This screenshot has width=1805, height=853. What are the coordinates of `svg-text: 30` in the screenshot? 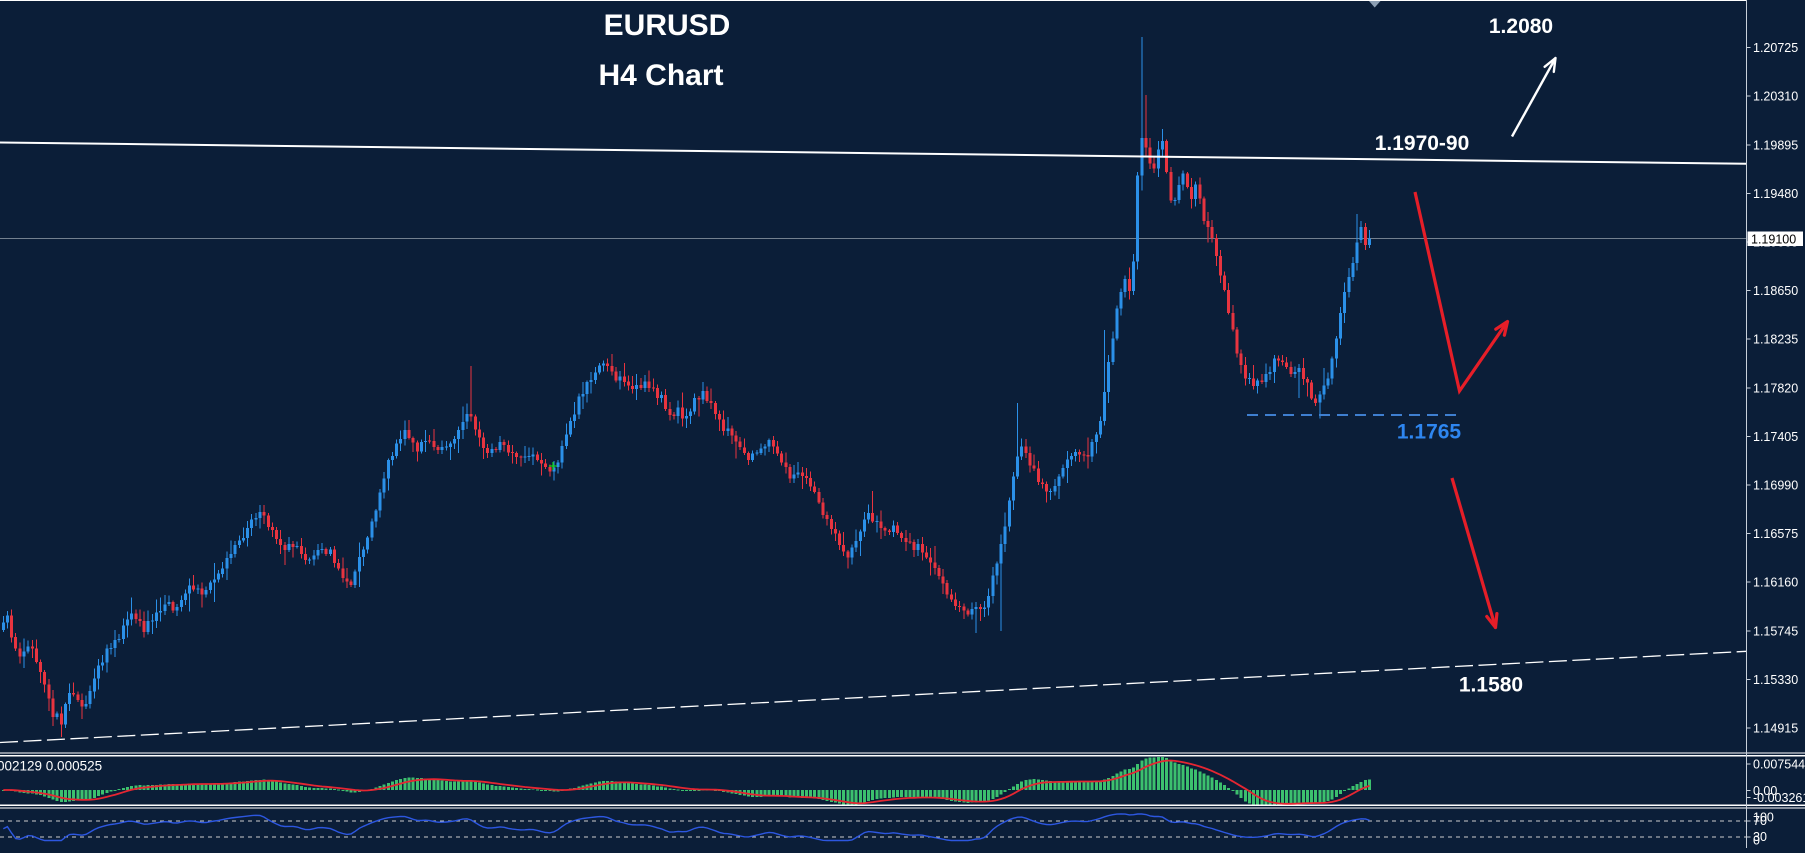 It's located at (1760, 837).